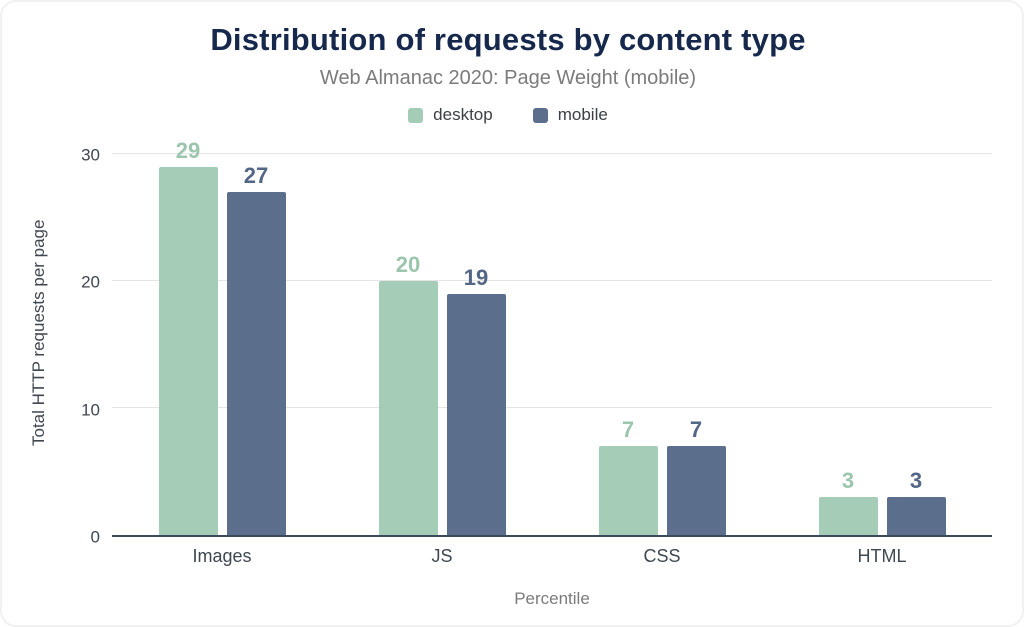  Describe the element at coordinates (916, 480) in the screenshot. I see `value-label-mobile-html: 3` at that location.